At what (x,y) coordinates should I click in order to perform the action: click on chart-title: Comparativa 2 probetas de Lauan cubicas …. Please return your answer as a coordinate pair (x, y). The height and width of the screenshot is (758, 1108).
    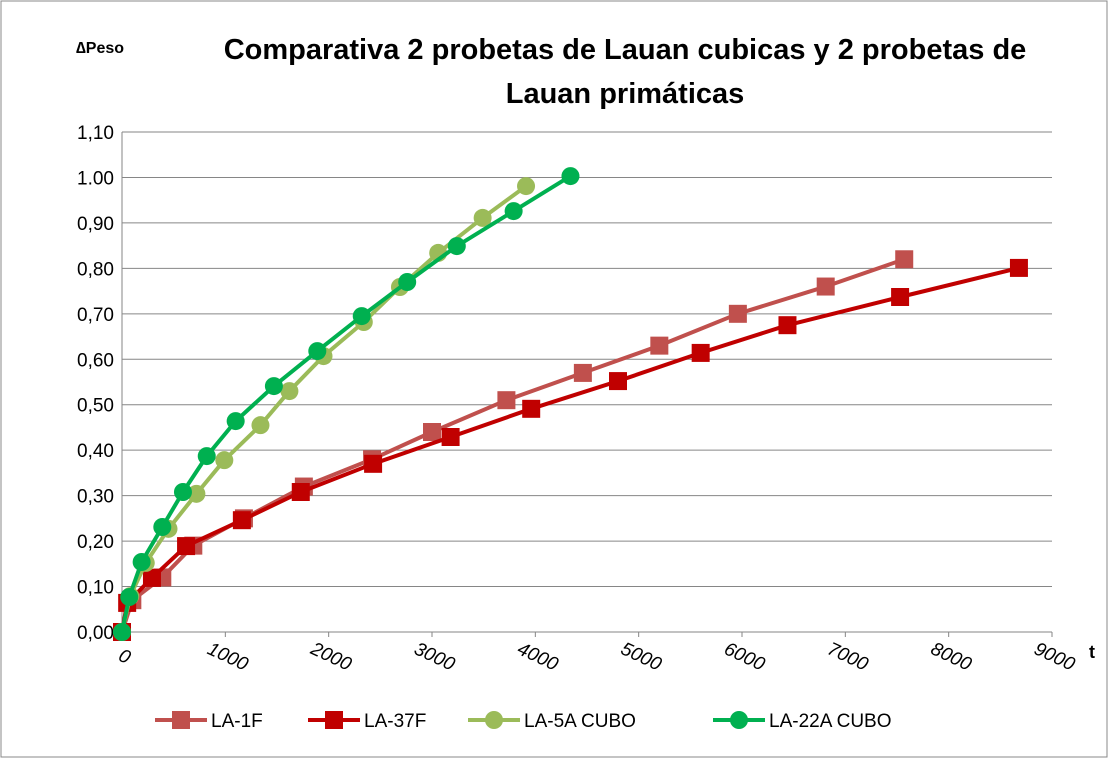
    Looking at the image, I should click on (625, 72).